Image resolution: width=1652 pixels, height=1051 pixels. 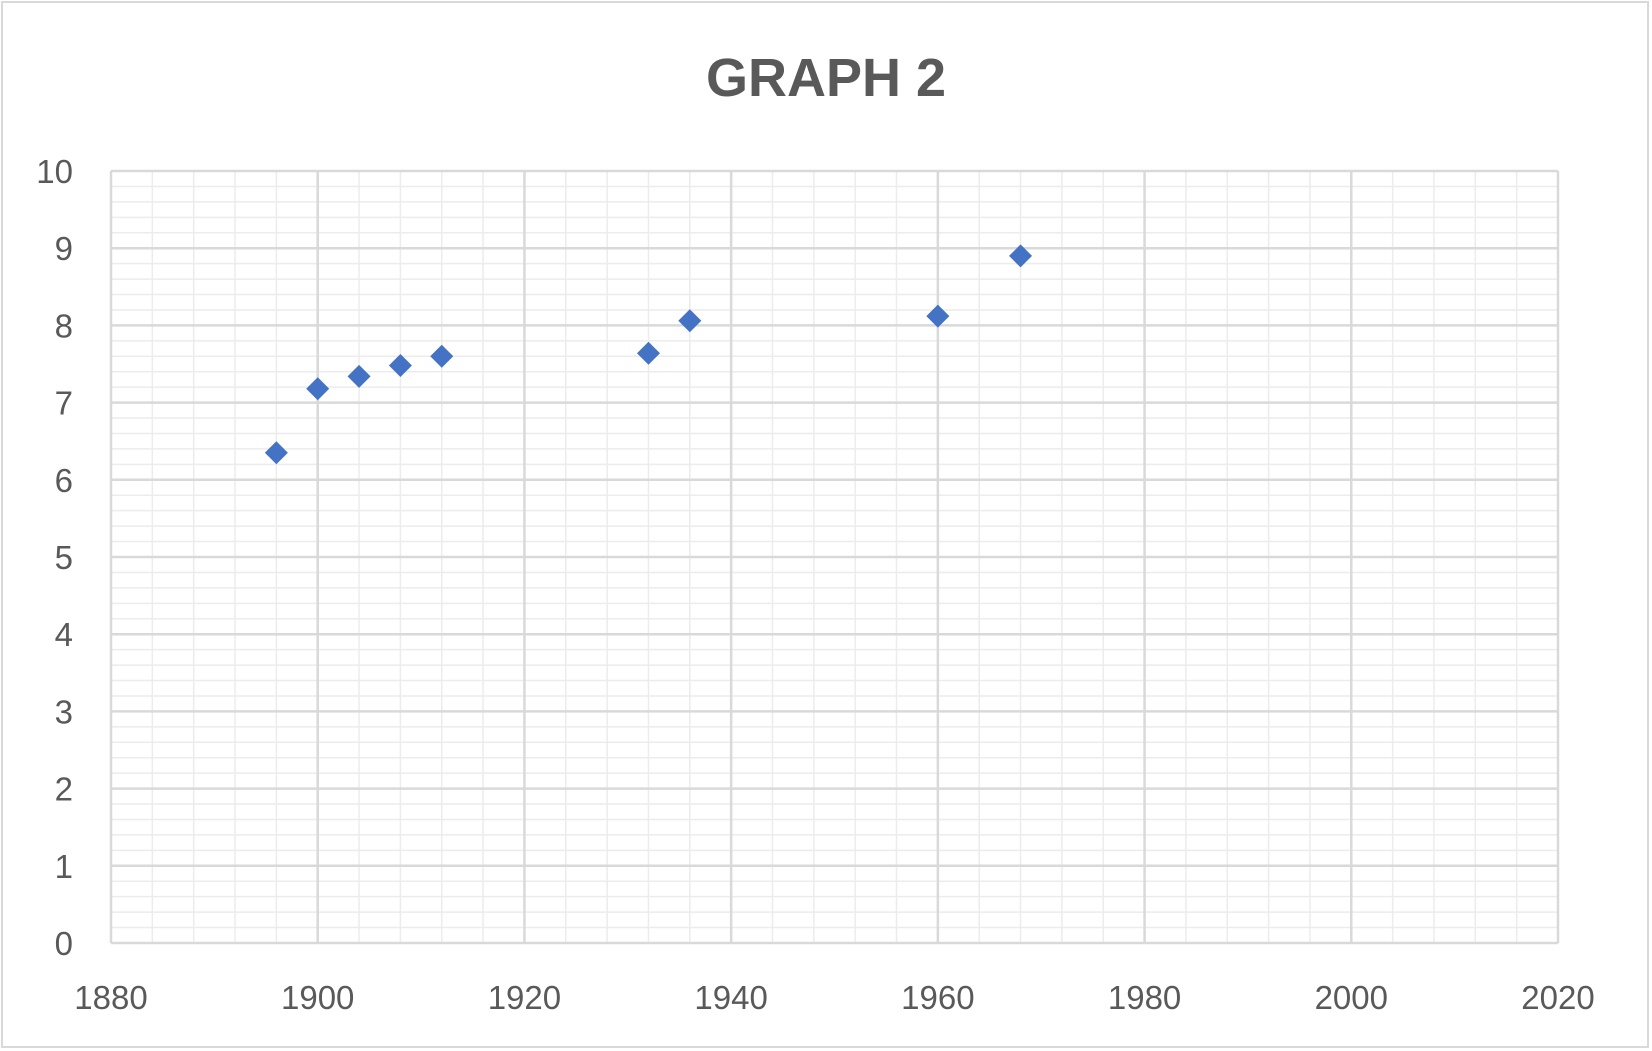 I want to click on y-tick-label: 10, so click(x=54, y=171).